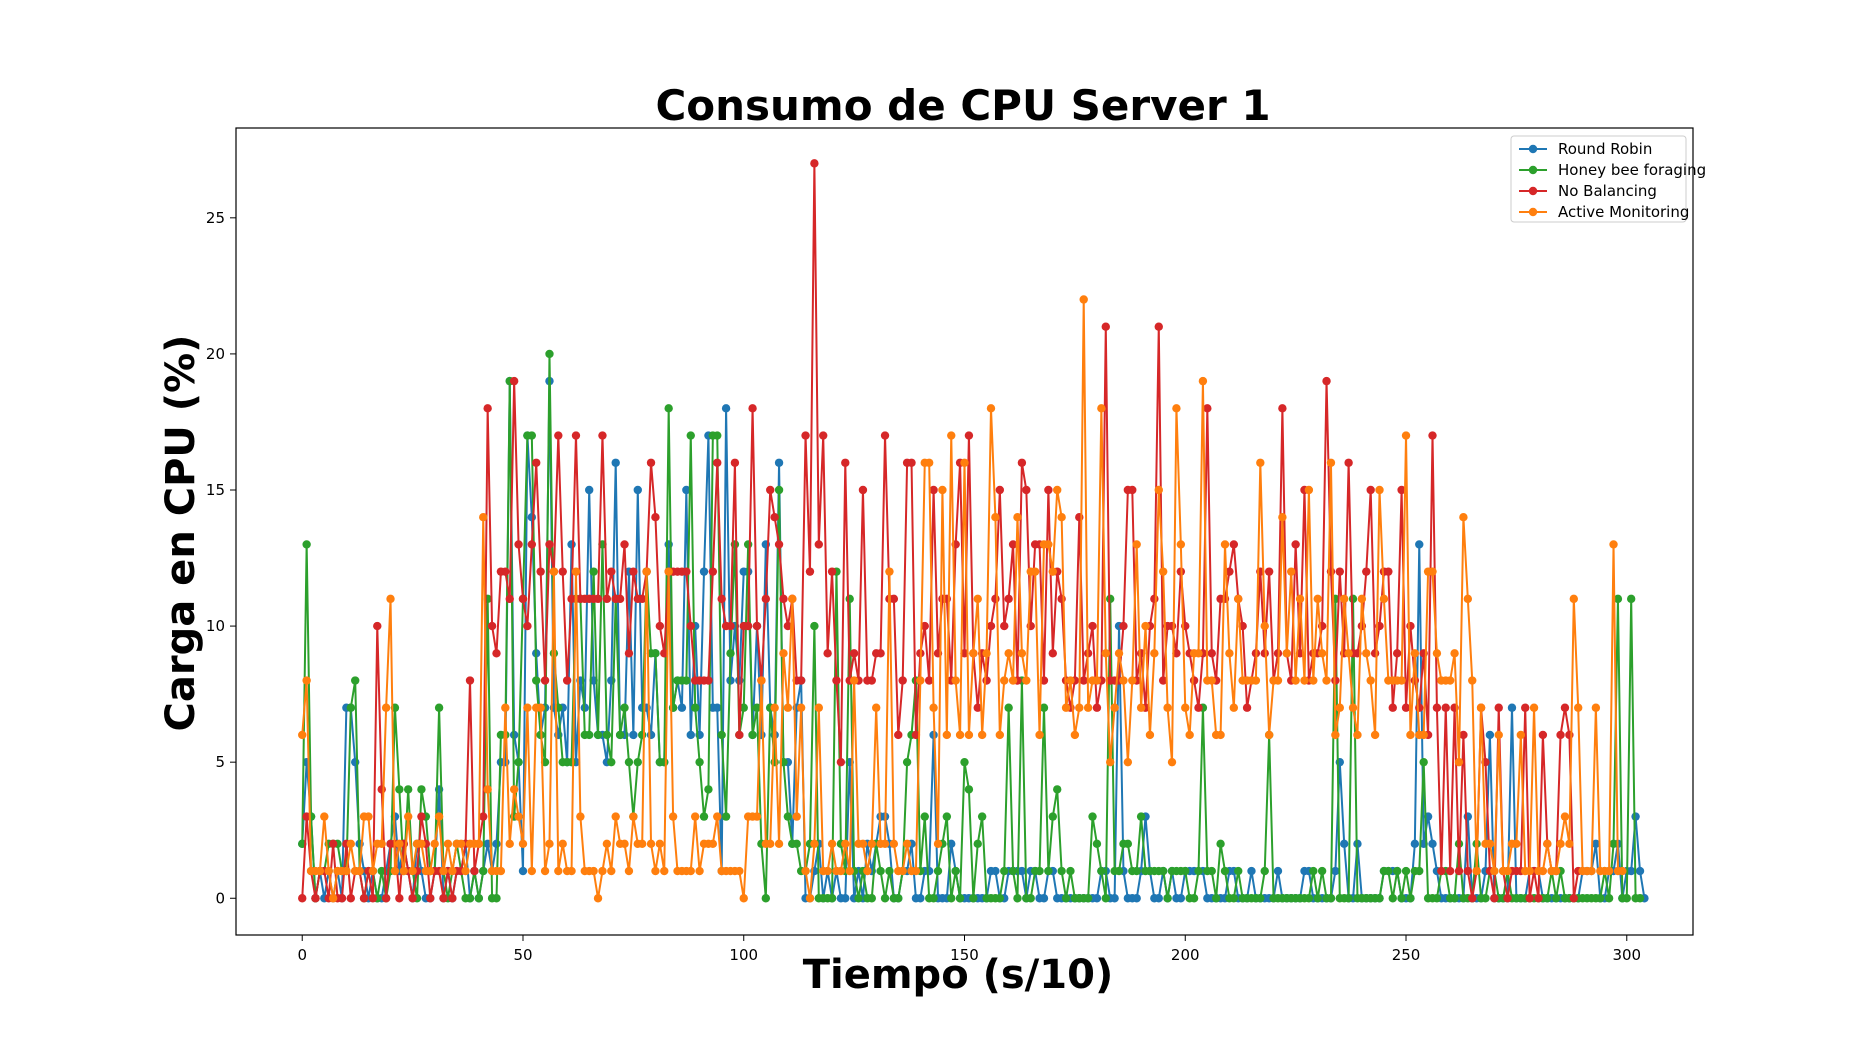 The width and height of the screenshot is (1850, 1050). Describe the element at coordinates (1623, 212) in the screenshot. I see `legend-label: Active Monitoring` at that location.